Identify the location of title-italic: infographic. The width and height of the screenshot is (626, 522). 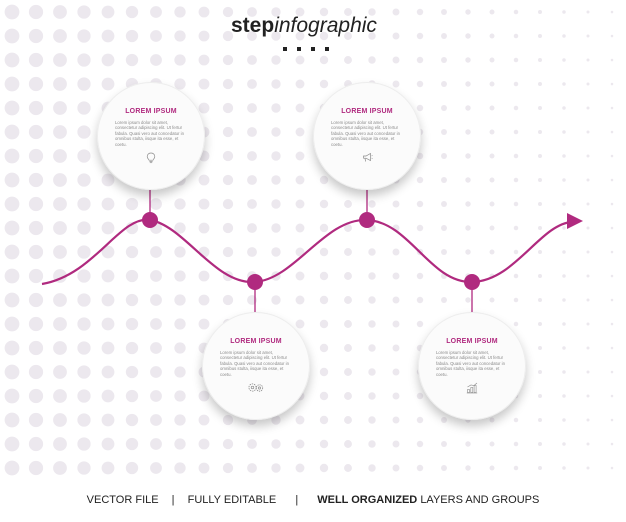
(325, 25).